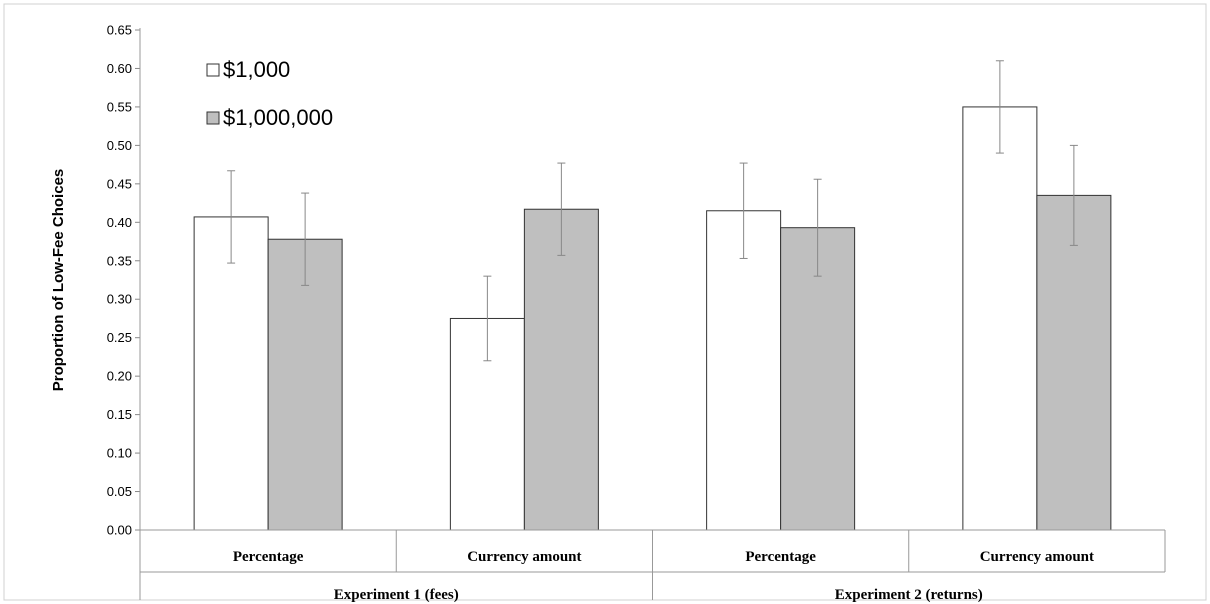  What do you see at coordinates (58, 280) in the screenshot?
I see `y-axis-label: Proportion of Low-Fee Choices` at bounding box center [58, 280].